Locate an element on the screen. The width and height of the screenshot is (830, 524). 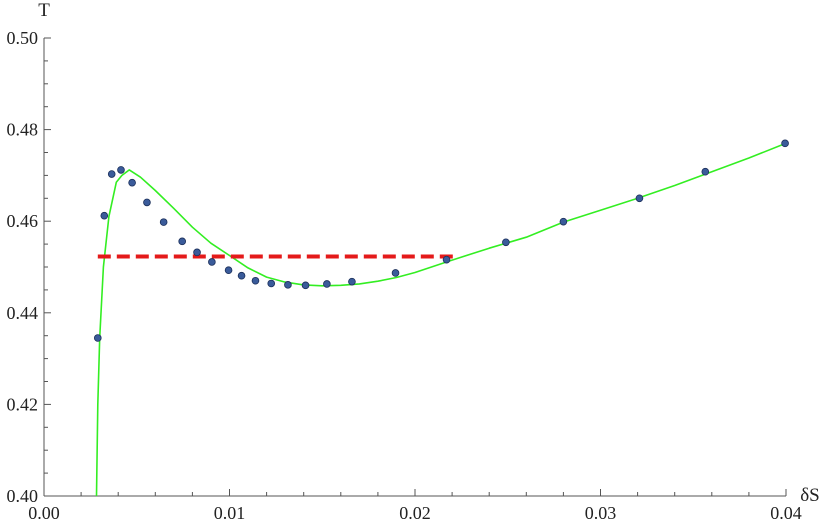
y-tick-label: 0.42 is located at coordinates (23, 404).